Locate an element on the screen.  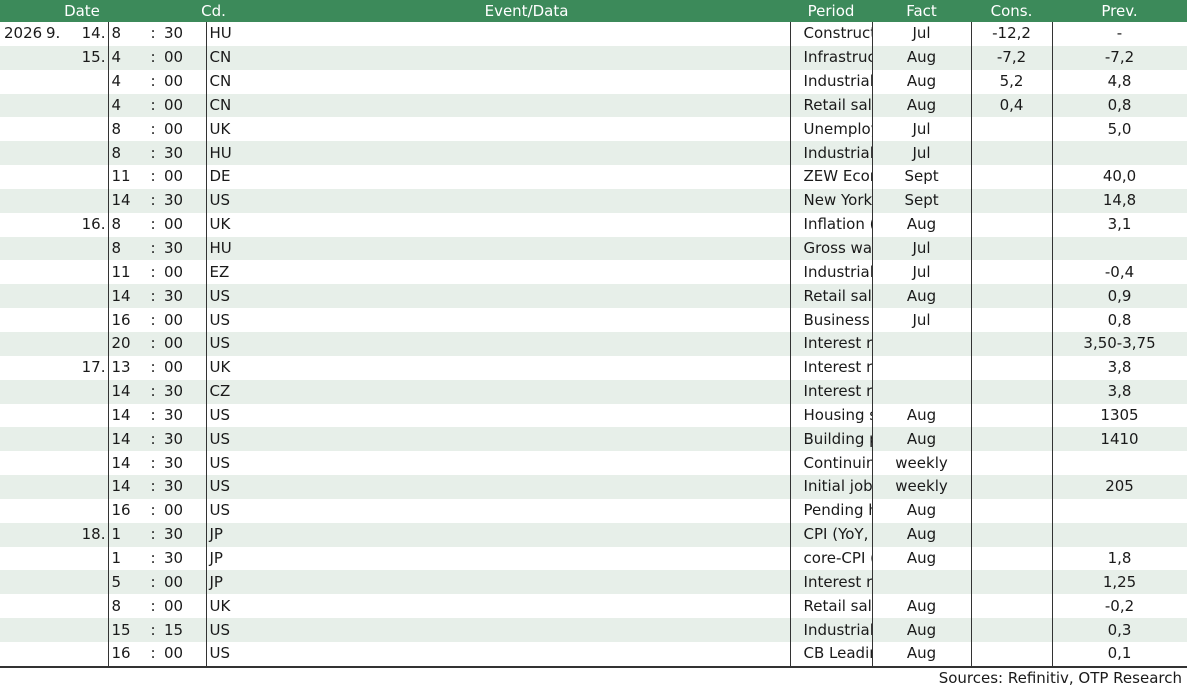
consensus-value: 5,0 is located at coordinates (1119, 129).